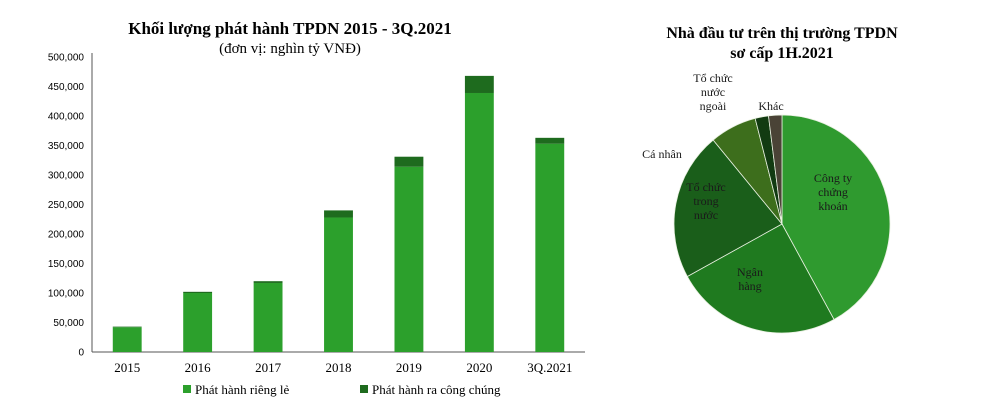  Describe the element at coordinates (66, 146) in the screenshot. I see `y-tick-label: 350,000` at that location.